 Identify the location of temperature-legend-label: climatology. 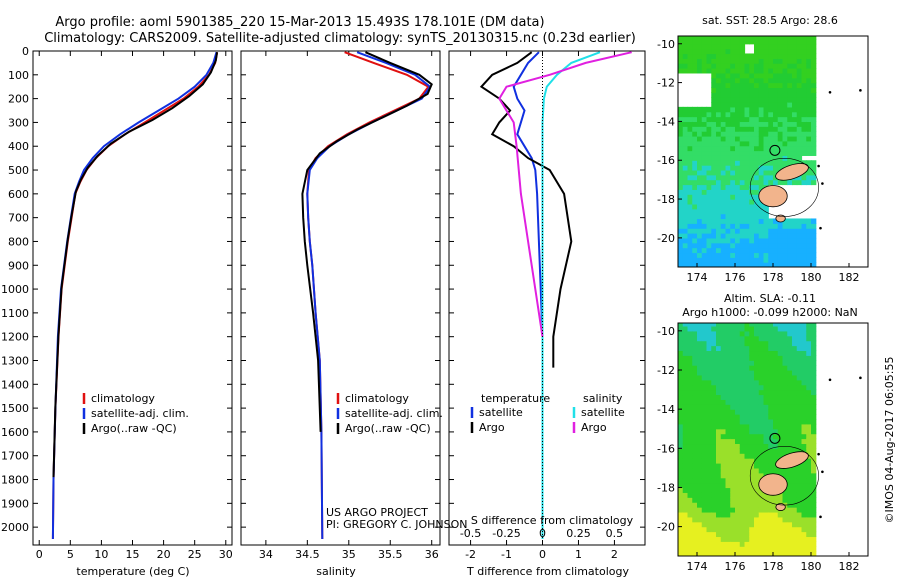
(123, 398).